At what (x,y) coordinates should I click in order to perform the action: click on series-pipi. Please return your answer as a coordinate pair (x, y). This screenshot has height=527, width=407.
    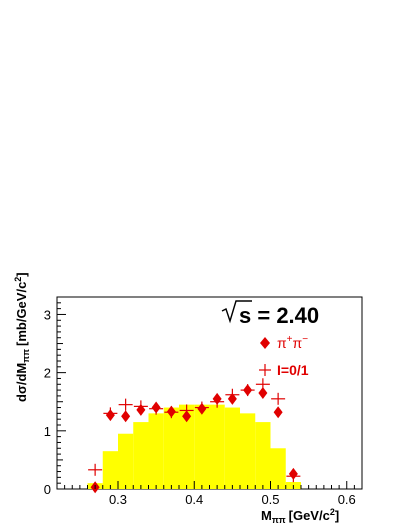
    Looking at the image, I should click on (194, 439).